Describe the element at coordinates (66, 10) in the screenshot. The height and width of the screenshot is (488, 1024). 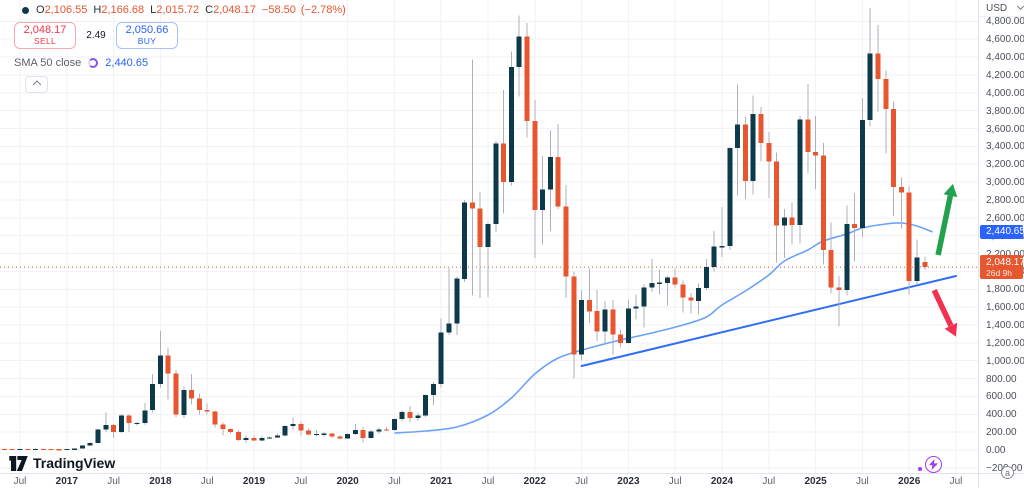
I see `open-value: 2,106.55` at that location.